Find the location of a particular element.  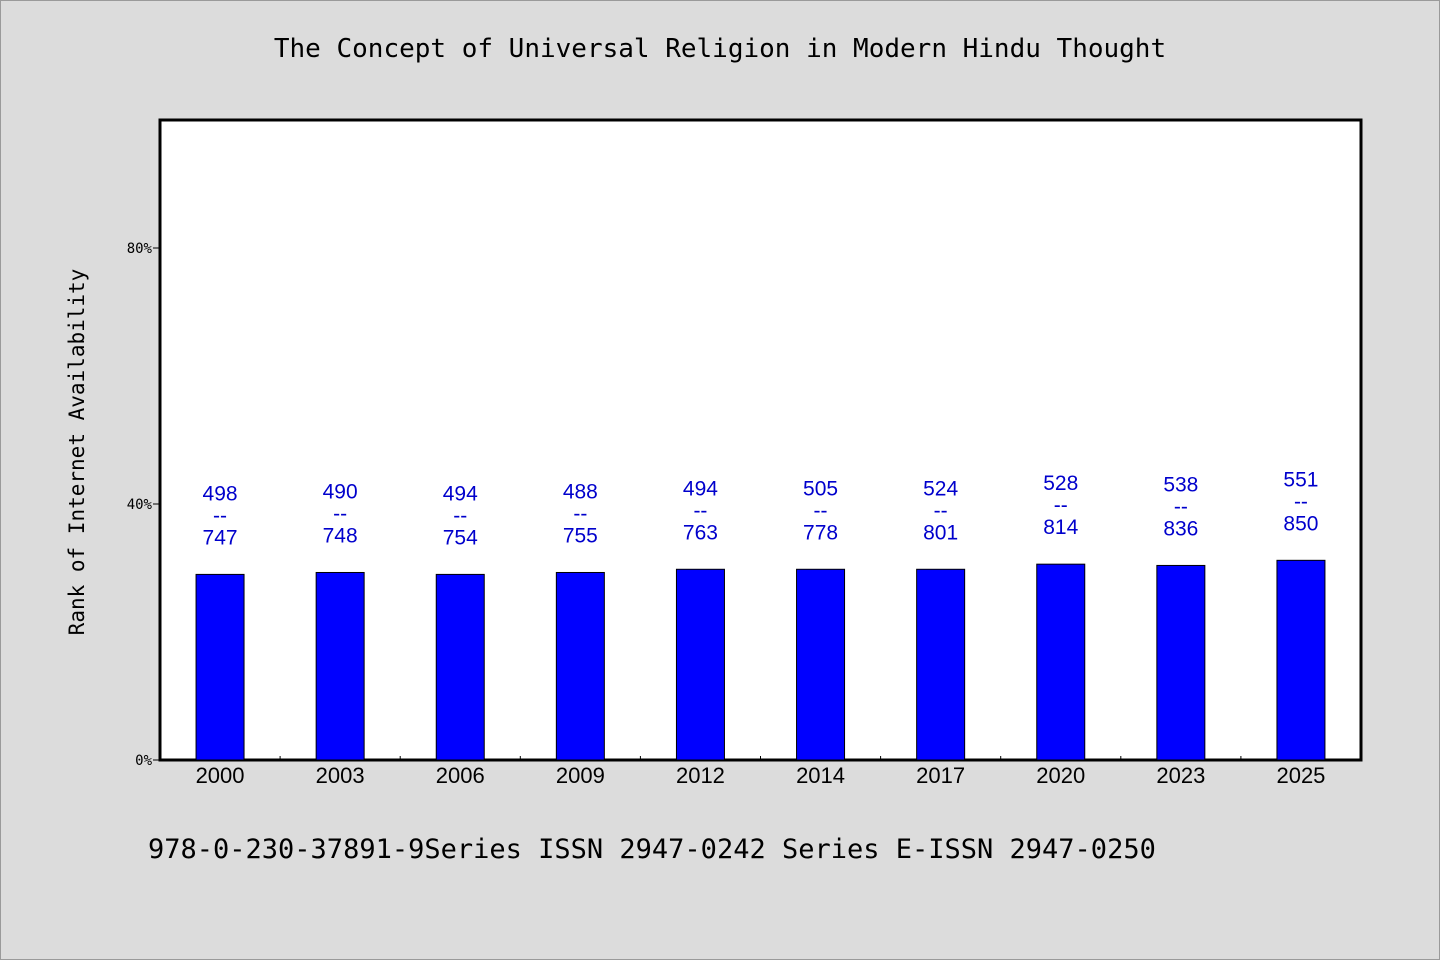

data-label-top-2025: 551 is located at coordinates (1300, 479).